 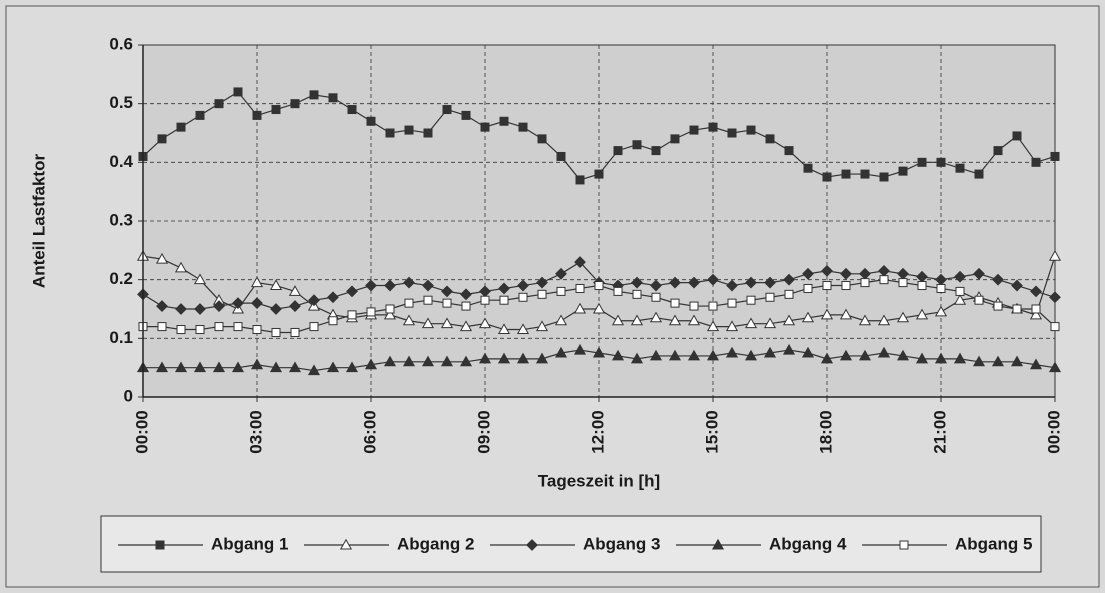 What do you see at coordinates (993, 543) in the screenshot?
I see `legend-label: Abgang 5` at bounding box center [993, 543].